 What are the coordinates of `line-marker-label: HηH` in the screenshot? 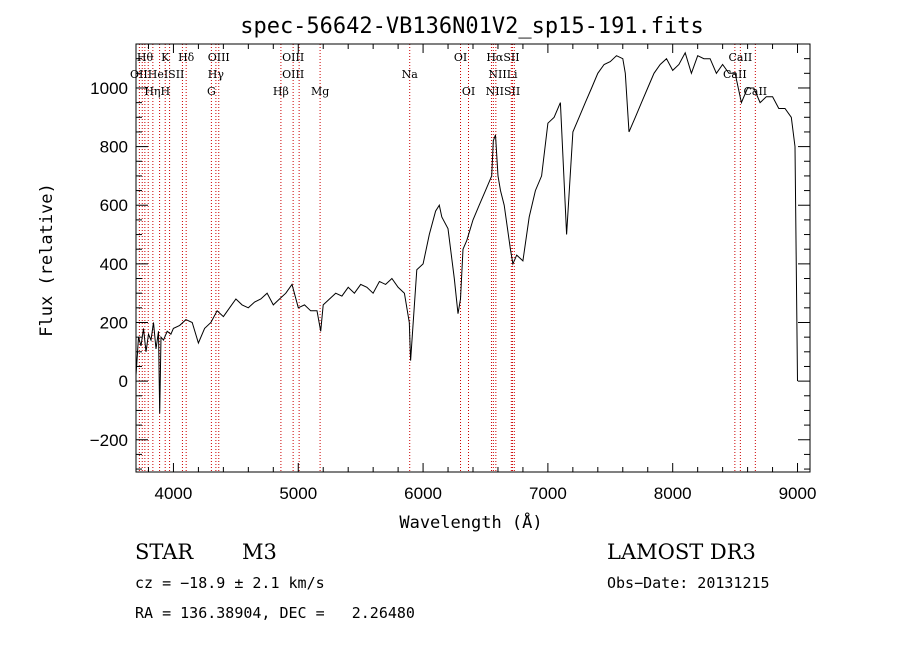 It's located at (157, 91).